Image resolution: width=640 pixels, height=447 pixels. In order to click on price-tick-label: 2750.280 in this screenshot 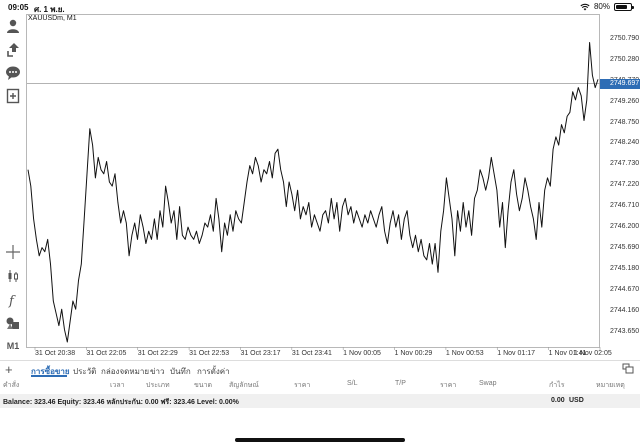, I will do `click(625, 59)`.